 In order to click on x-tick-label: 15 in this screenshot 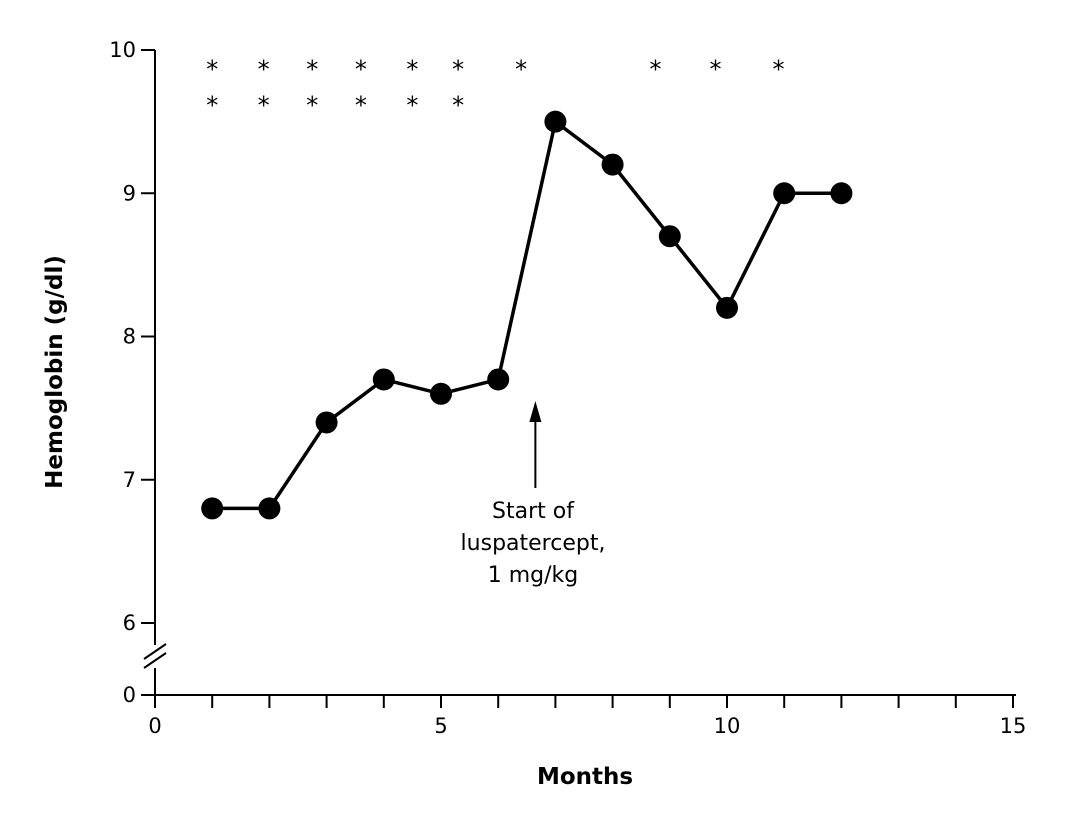, I will do `click(1013, 726)`.